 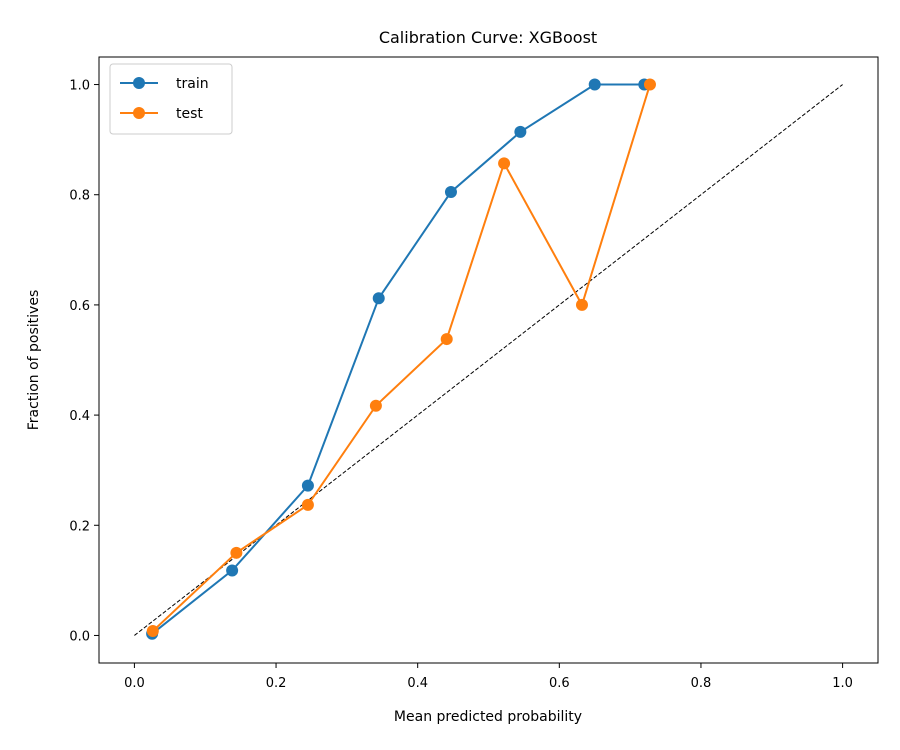 I want to click on y-tick-label: 0.4, so click(x=79, y=416).